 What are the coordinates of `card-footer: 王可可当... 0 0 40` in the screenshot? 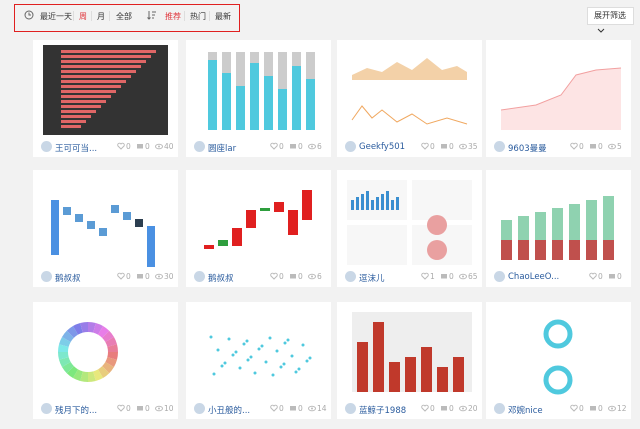 It's located at (105, 147).